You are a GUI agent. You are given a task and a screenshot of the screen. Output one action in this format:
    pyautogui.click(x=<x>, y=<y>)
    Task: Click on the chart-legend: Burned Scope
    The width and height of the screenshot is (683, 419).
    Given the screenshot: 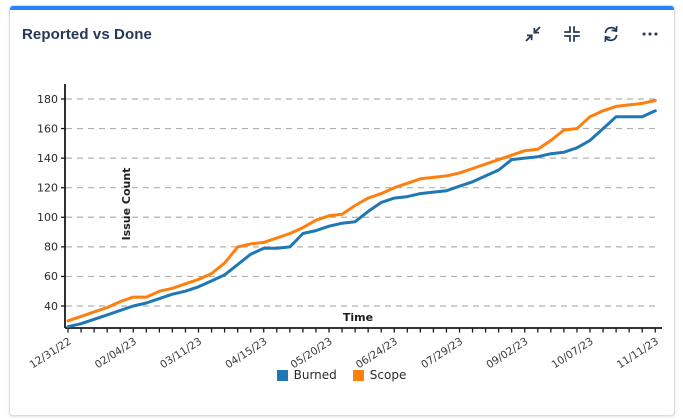 What is the action you would take?
    pyautogui.click(x=341, y=375)
    